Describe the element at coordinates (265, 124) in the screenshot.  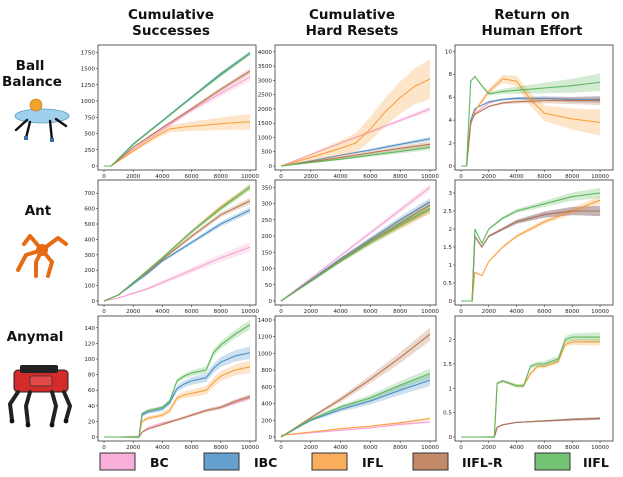
I see `y-tick-label: 1500` at that location.